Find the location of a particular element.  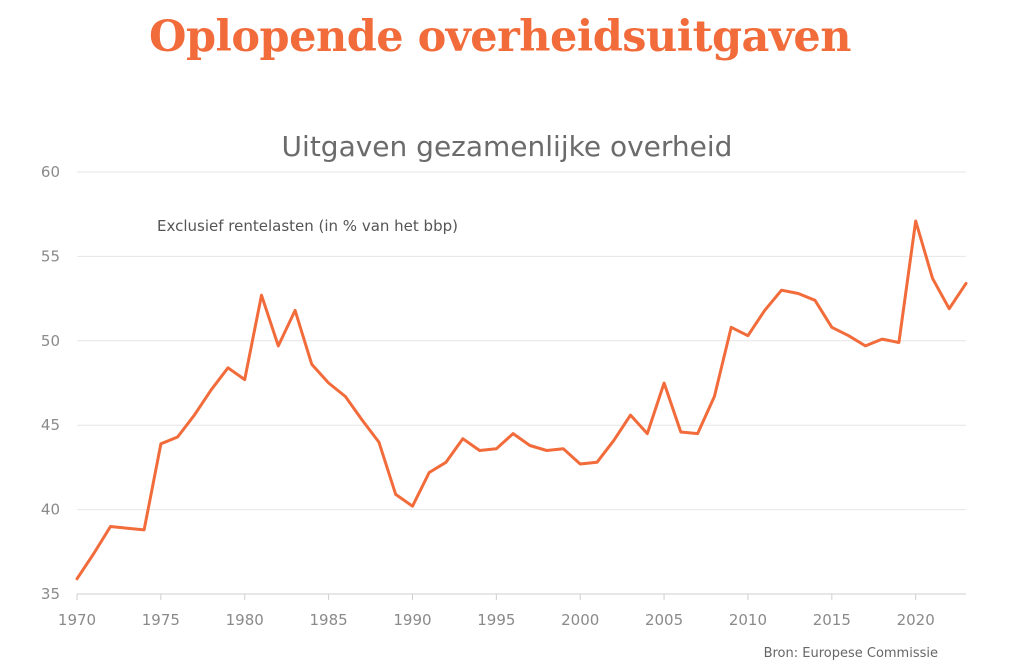

x-tick-label-2010: 2010 is located at coordinates (748, 620).